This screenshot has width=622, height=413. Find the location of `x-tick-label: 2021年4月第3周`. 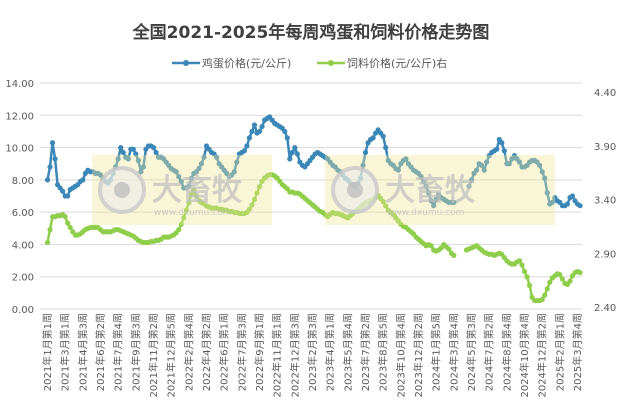

x-tick-label: 2021年4月第3周 is located at coordinates (82, 352).